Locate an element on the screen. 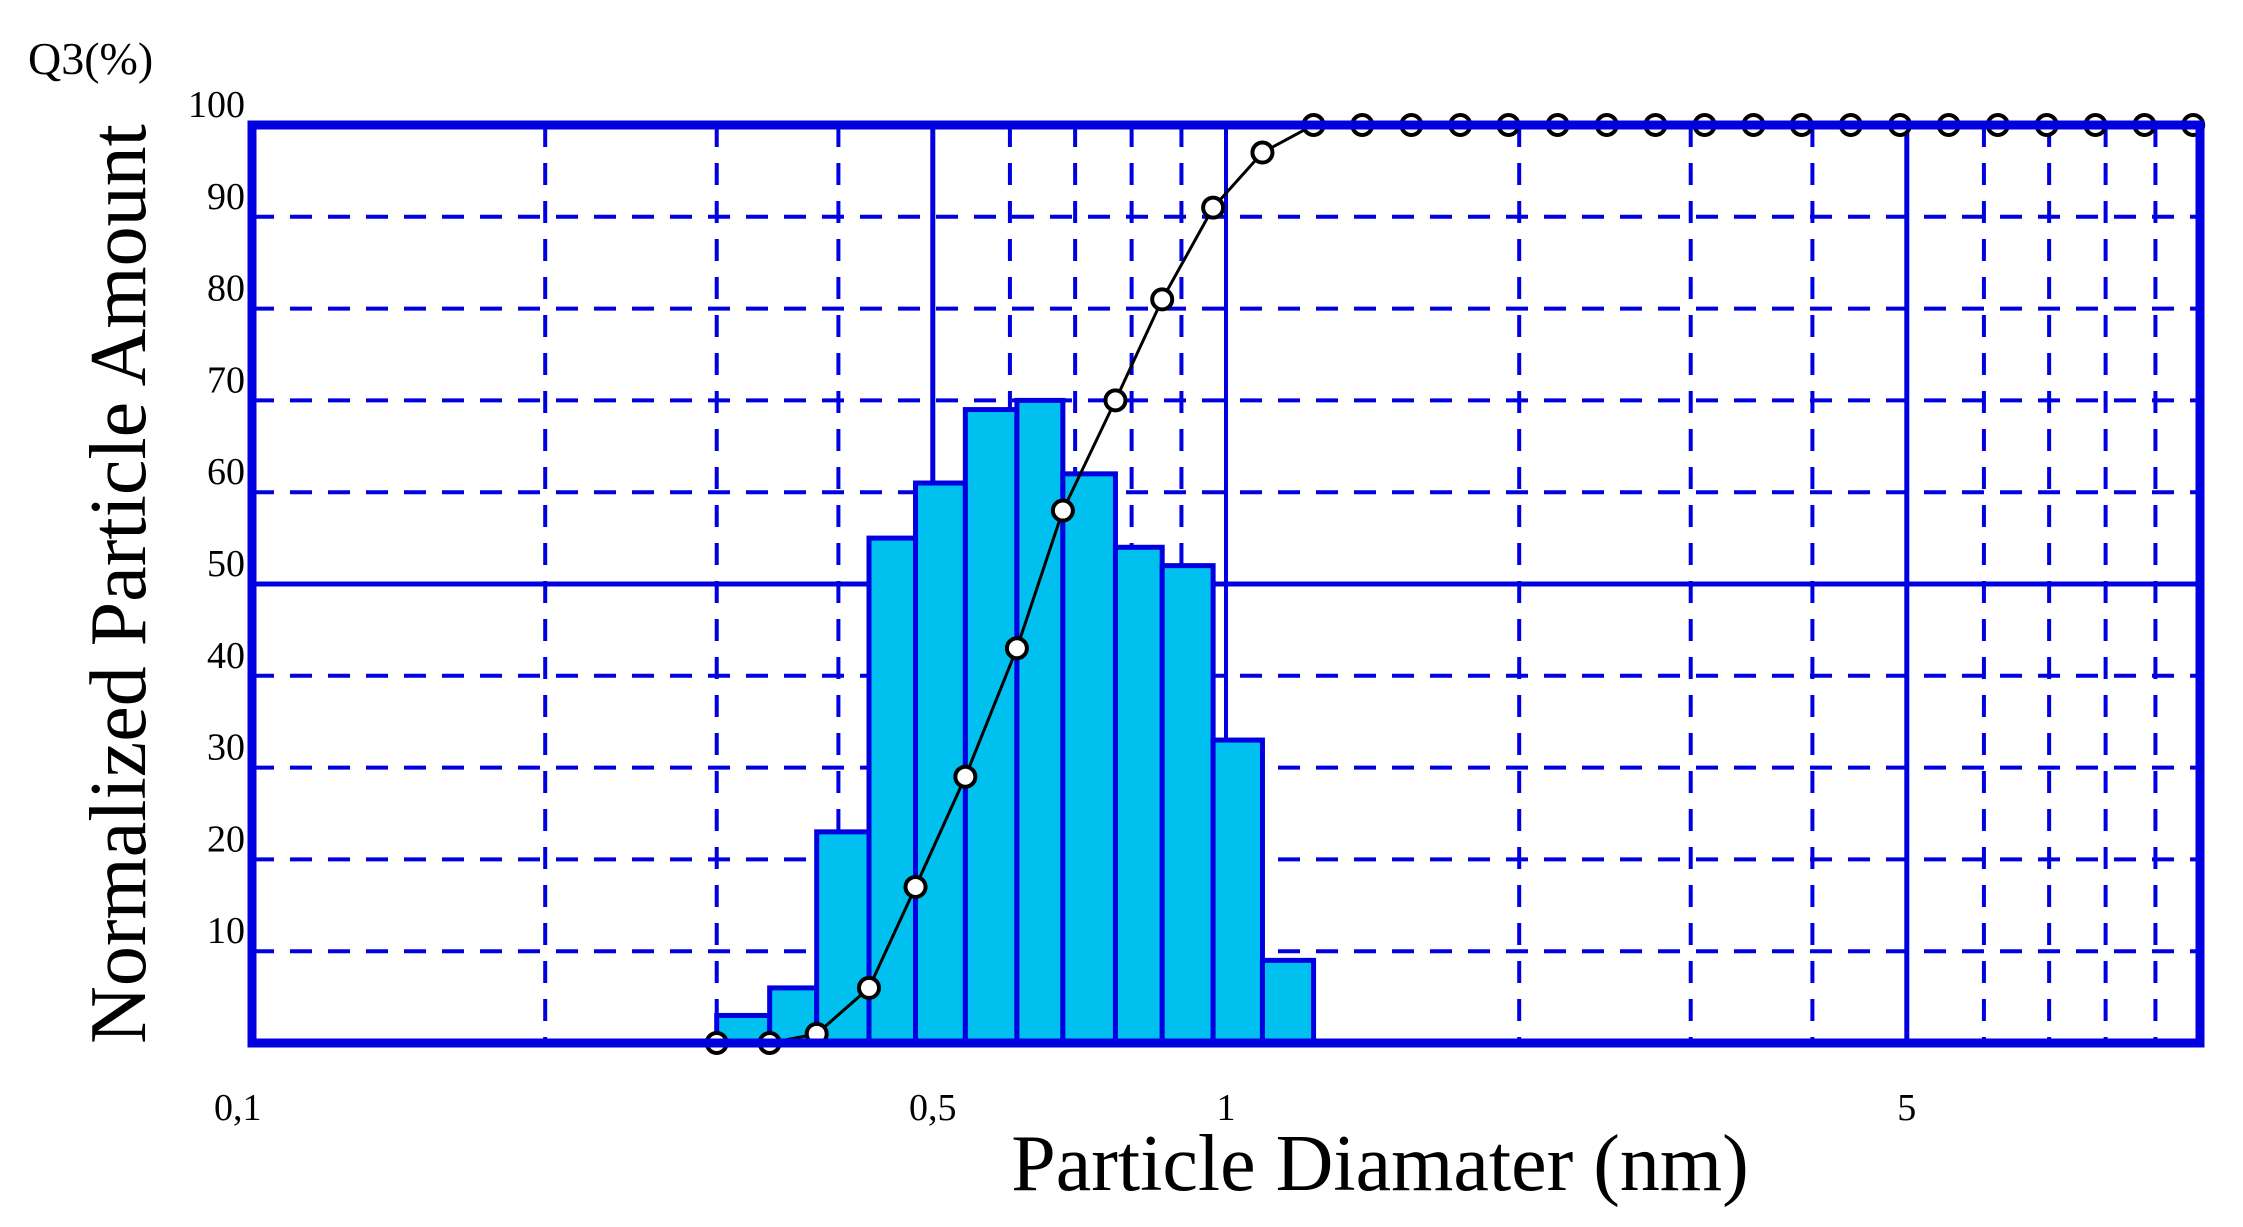  y-axis-label: Normalized Particle Amount is located at coordinates (119, 584).